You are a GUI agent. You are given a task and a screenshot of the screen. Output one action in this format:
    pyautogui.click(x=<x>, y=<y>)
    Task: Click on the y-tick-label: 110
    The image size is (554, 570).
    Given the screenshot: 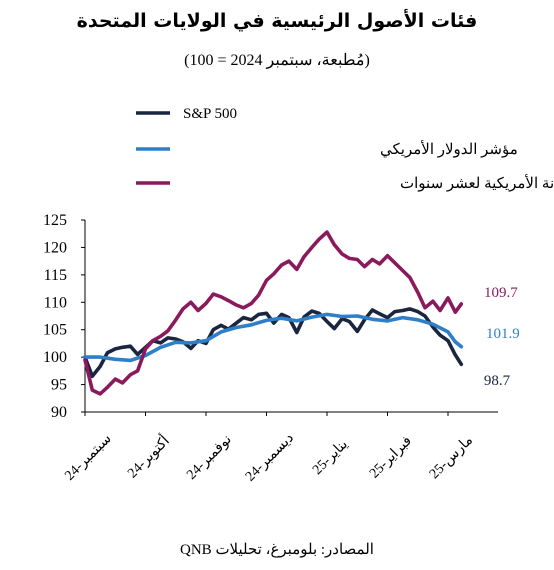 What is the action you would take?
    pyautogui.click(x=55, y=302)
    